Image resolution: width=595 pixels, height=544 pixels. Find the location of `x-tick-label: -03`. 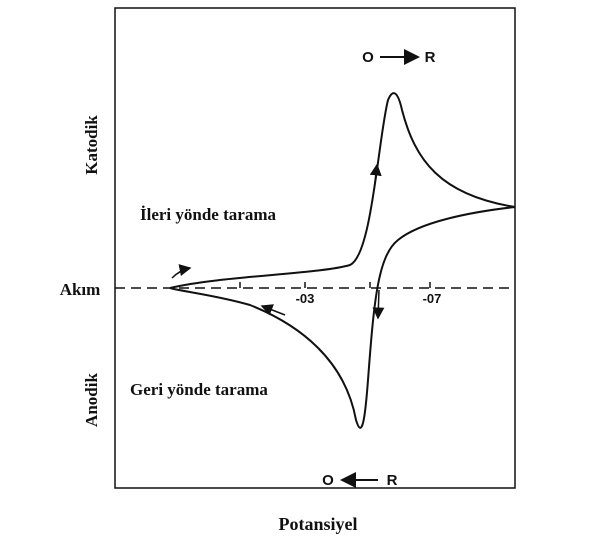

x-tick-label: -03 is located at coordinates (305, 298).